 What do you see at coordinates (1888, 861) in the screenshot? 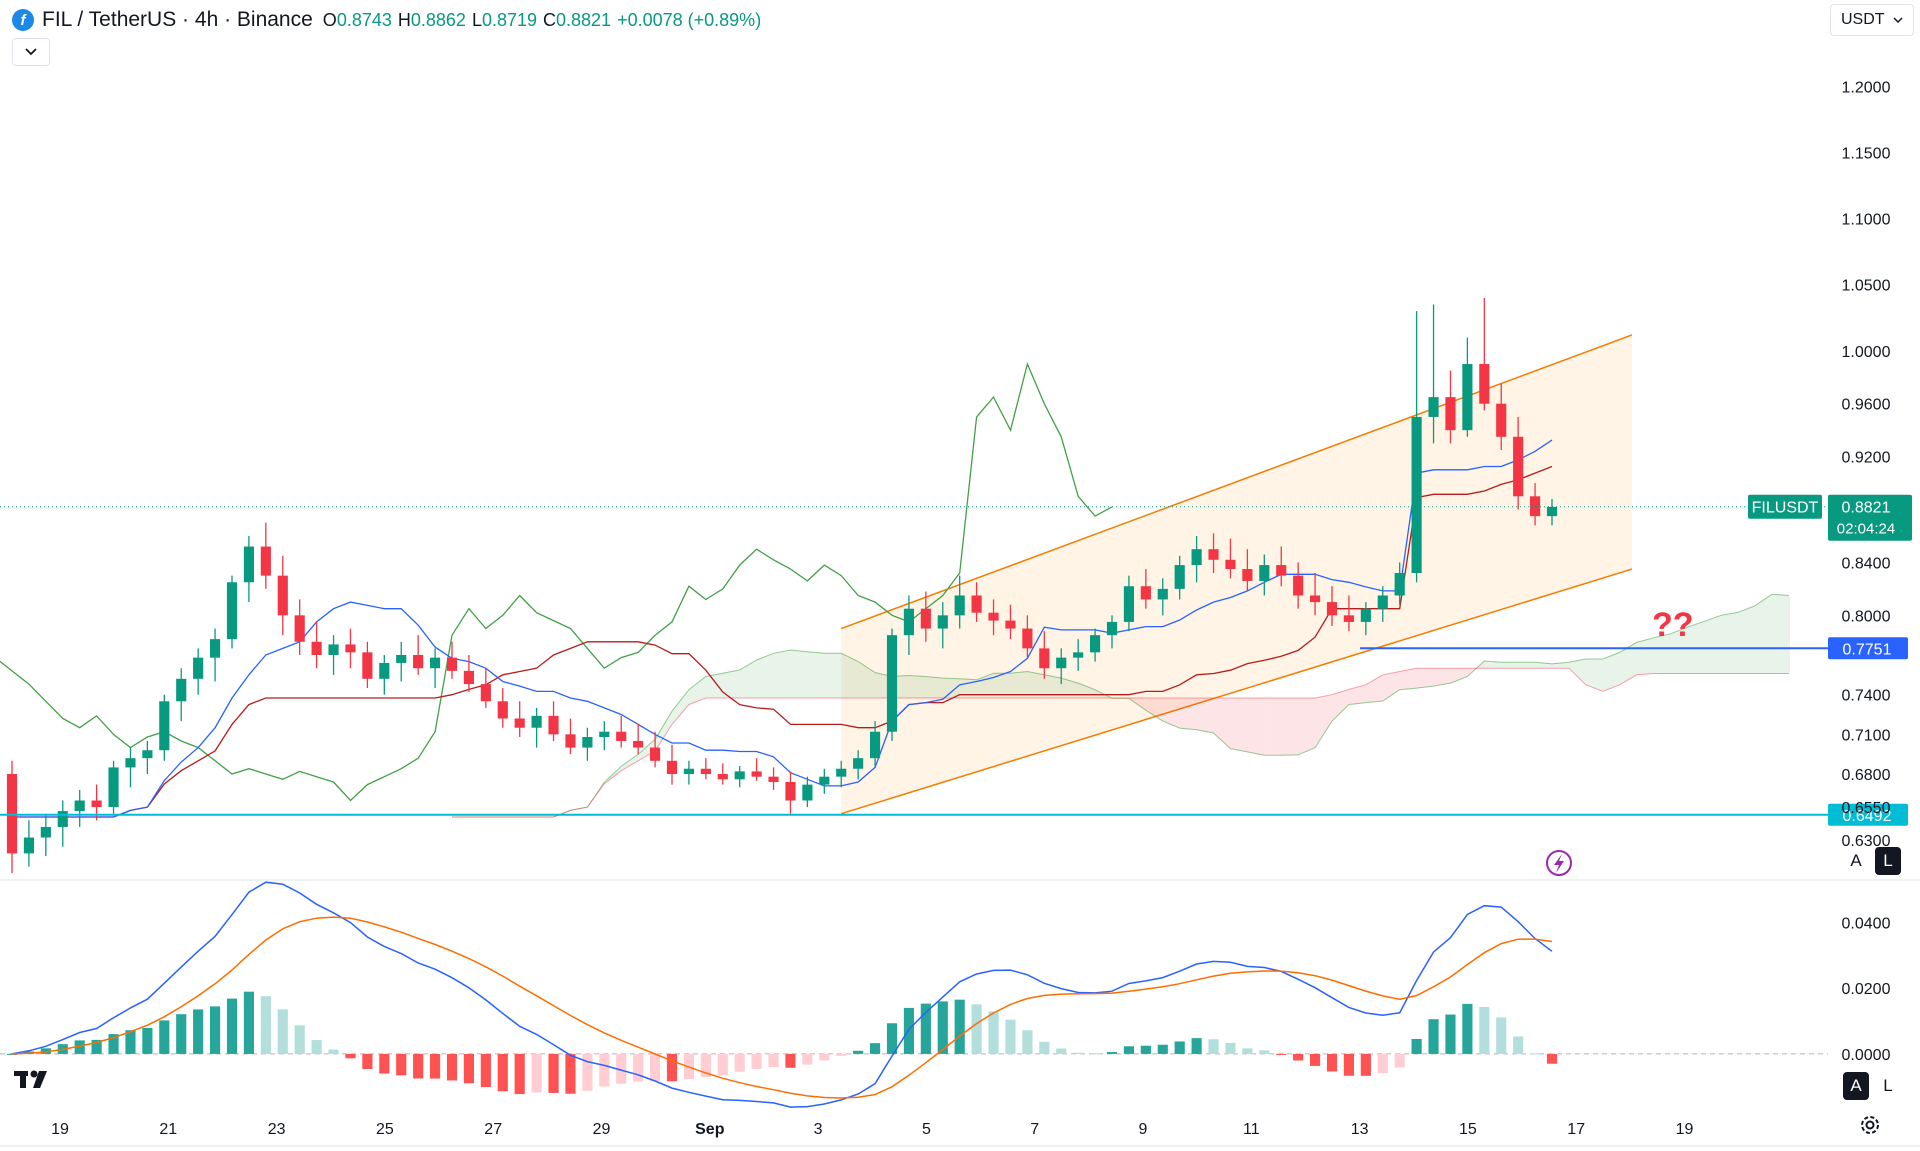
I see `log-scale-button: L` at bounding box center [1888, 861].